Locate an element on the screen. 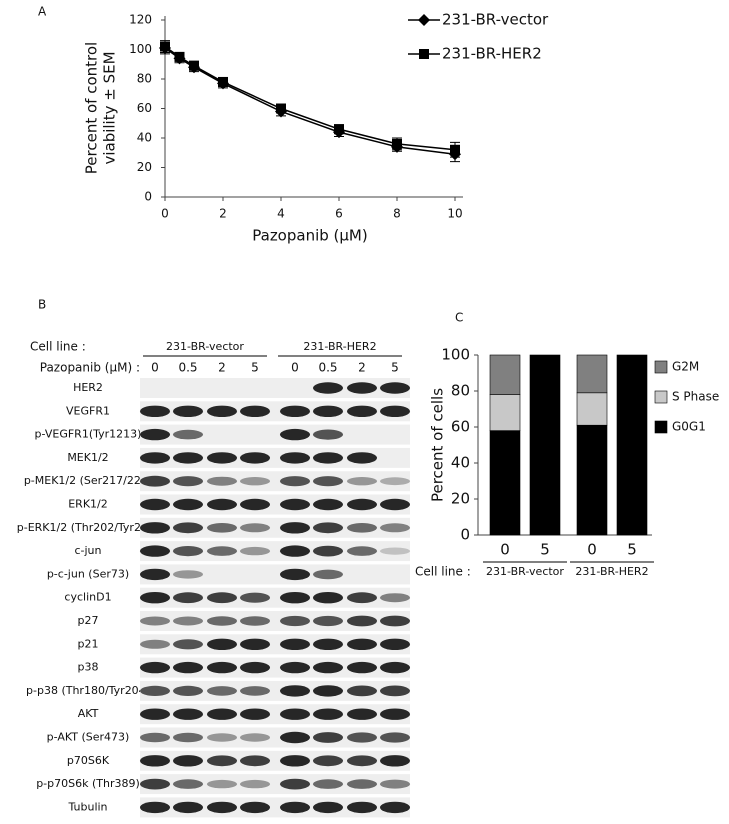 This screenshot has width=729, height=824. cell-line: 231-BR-HER2 is located at coordinates (339, 346).